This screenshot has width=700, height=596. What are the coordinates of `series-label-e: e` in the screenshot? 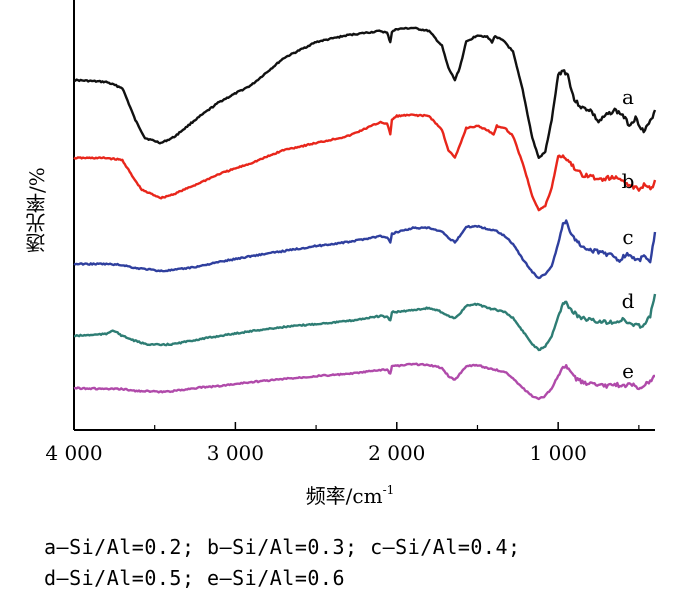 It's located at (628, 371).